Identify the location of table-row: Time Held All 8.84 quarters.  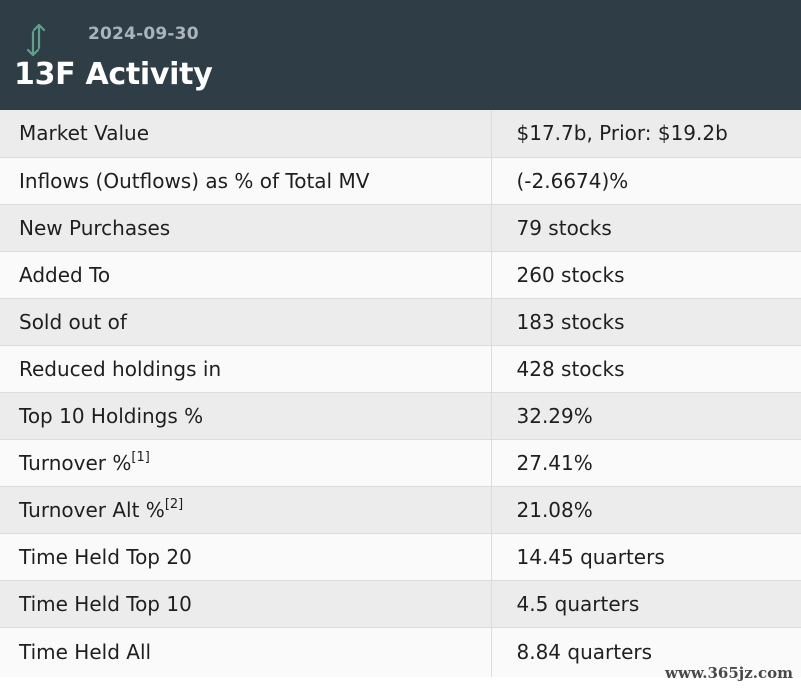
(400, 652).